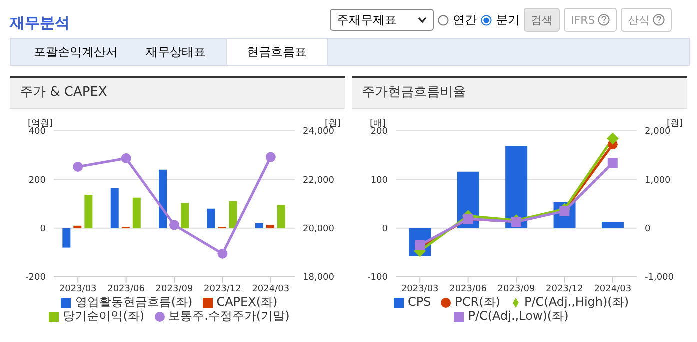 This screenshot has width=697, height=342. I want to click on text: 포괄손익계산서, so click(76, 52).